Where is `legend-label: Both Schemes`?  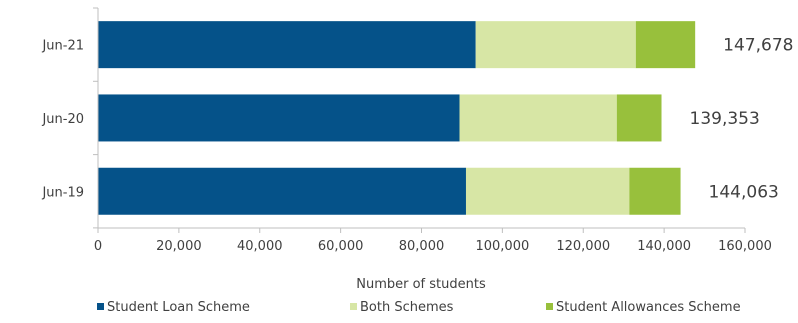 legend-label: Both Schemes is located at coordinates (407, 307).